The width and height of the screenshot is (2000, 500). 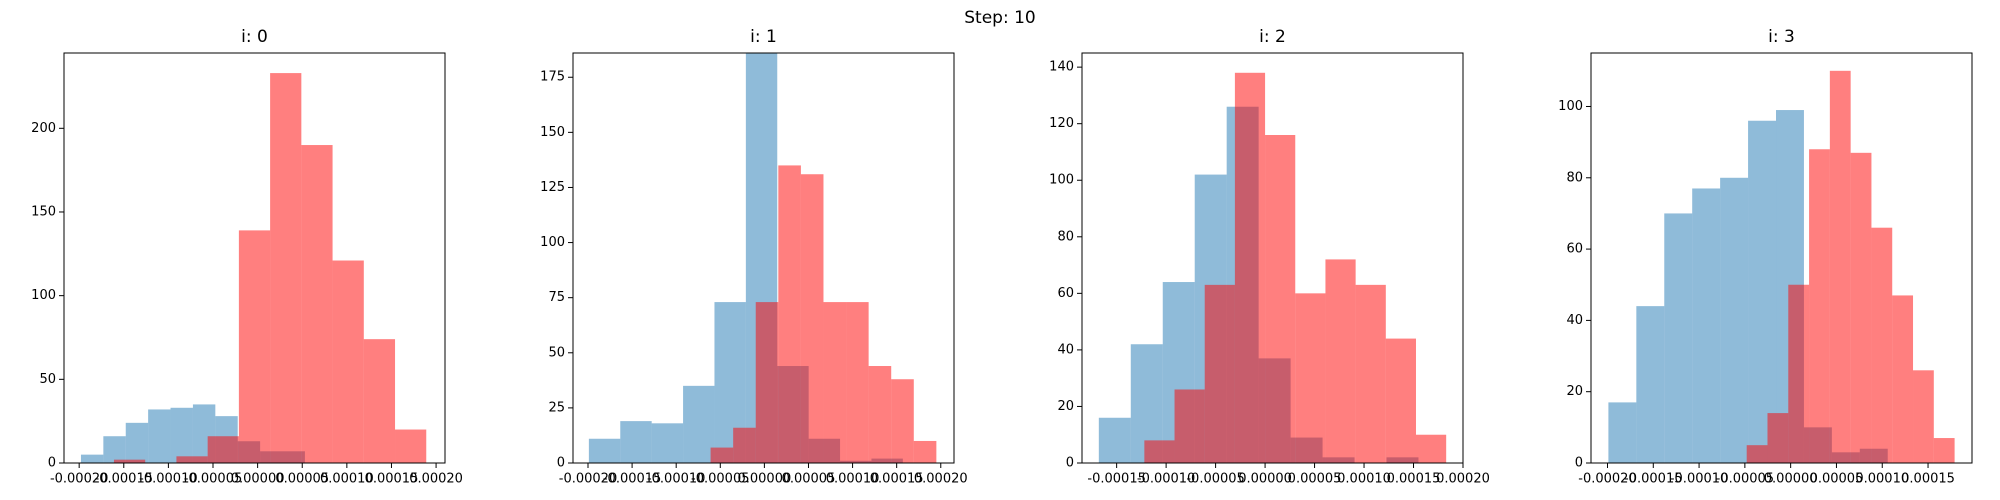 I want to click on y-tick-label: 25, so click(x=556, y=407).